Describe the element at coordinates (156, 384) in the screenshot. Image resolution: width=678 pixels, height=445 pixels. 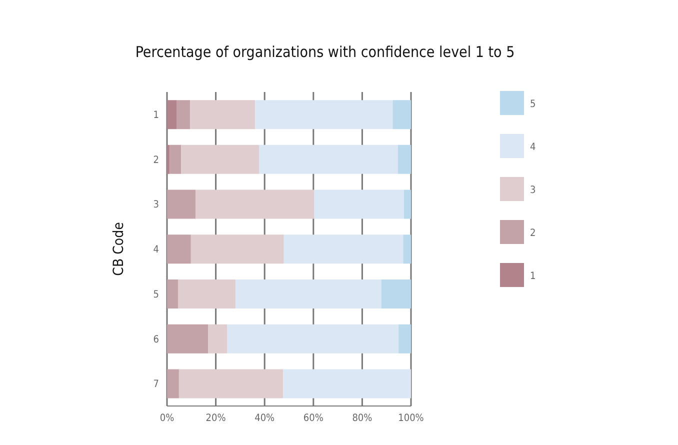
I see `y-tick-label: 7` at that location.